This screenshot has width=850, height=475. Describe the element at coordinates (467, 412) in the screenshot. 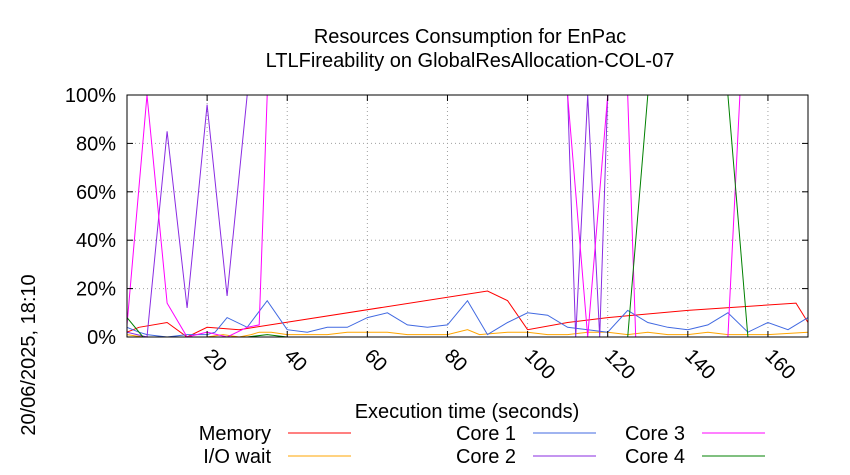

I see `x-axis-label: Execution time (seconds)` at that location.